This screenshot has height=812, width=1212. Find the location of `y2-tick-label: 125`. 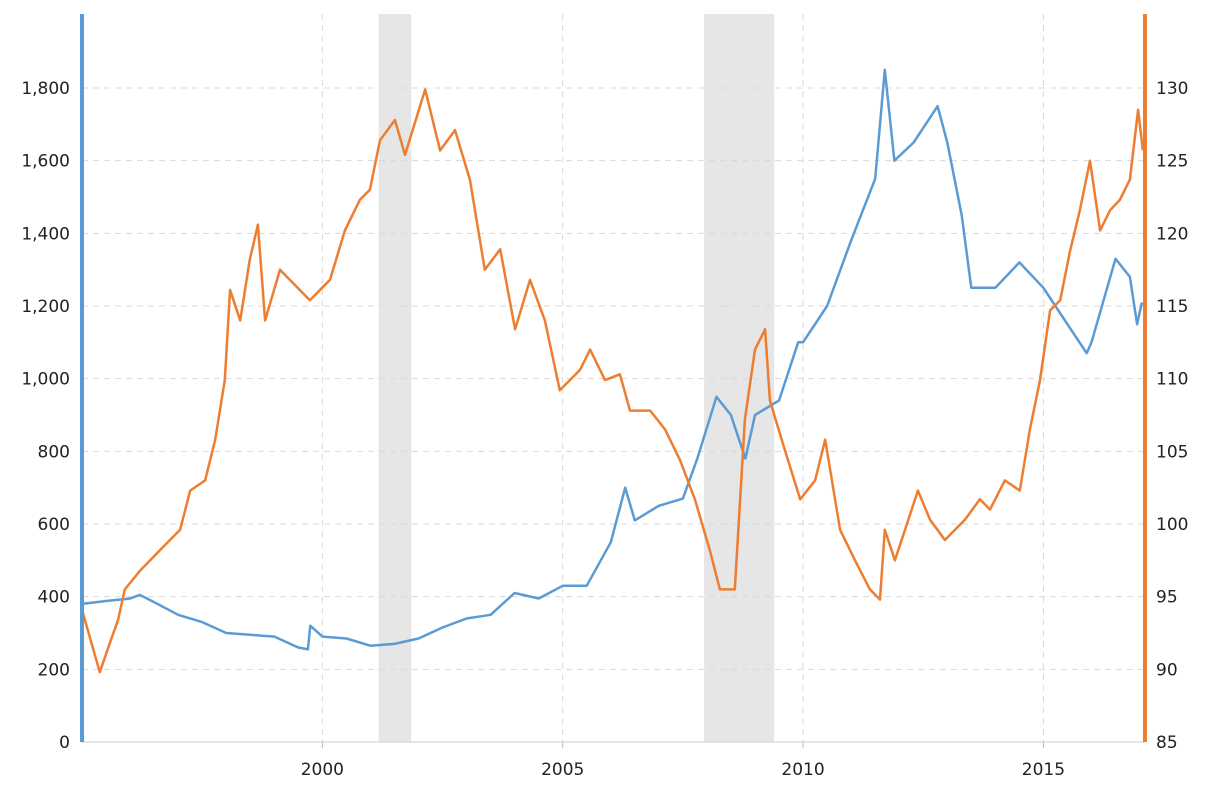

y2-tick-label: 125 is located at coordinates (1172, 162).